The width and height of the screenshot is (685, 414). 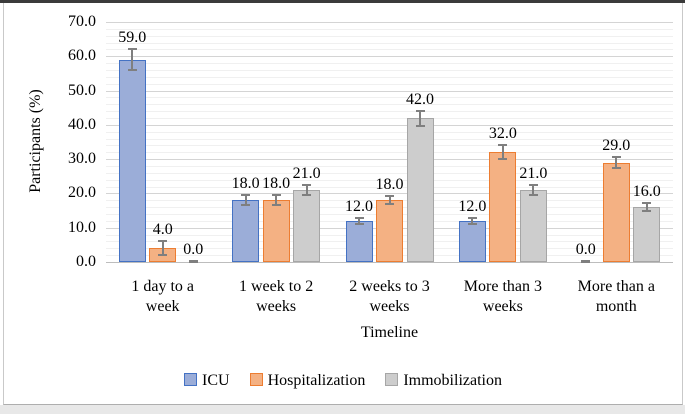 What do you see at coordinates (392, 379) in the screenshot?
I see `immobilization-swatch-icon` at bounding box center [392, 379].